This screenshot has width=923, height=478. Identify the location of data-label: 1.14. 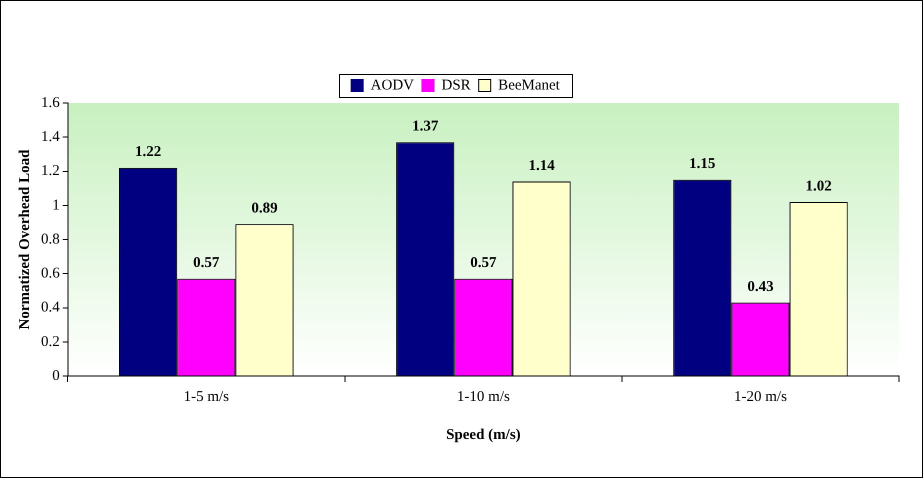
(542, 166).